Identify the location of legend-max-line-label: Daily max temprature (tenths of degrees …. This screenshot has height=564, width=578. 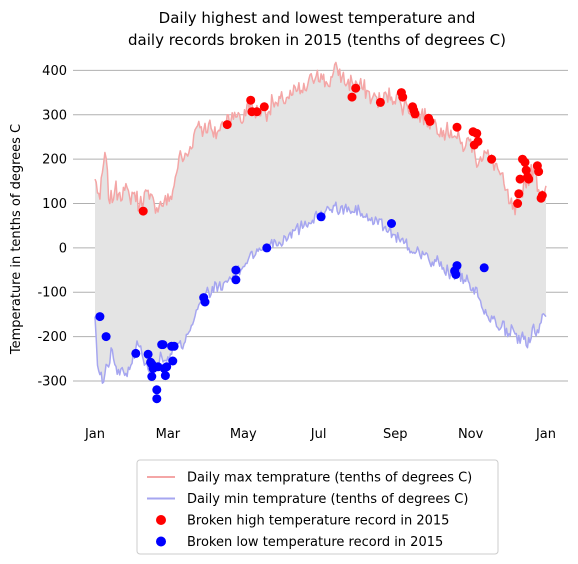
(329, 478).